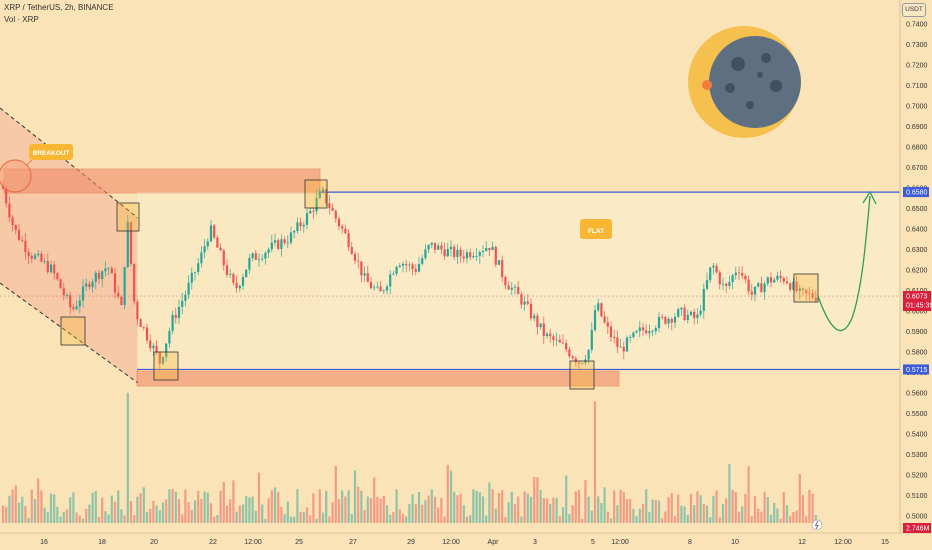 This screenshot has height=550, width=932. Describe the element at coordinates (917, 66) in the screenshot. I see `y-tick-label: 0.7200` at that location.